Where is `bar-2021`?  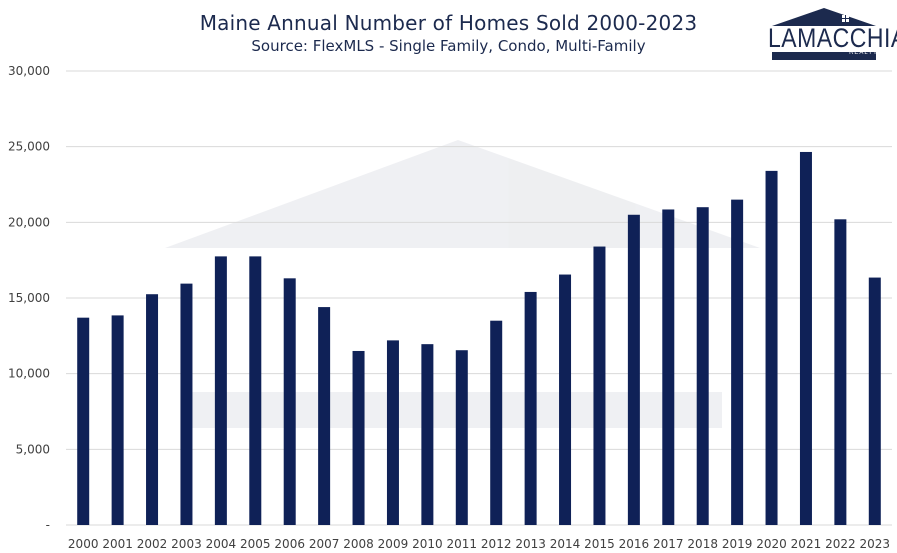 bar-2021 is located at coordinates (805, 338).